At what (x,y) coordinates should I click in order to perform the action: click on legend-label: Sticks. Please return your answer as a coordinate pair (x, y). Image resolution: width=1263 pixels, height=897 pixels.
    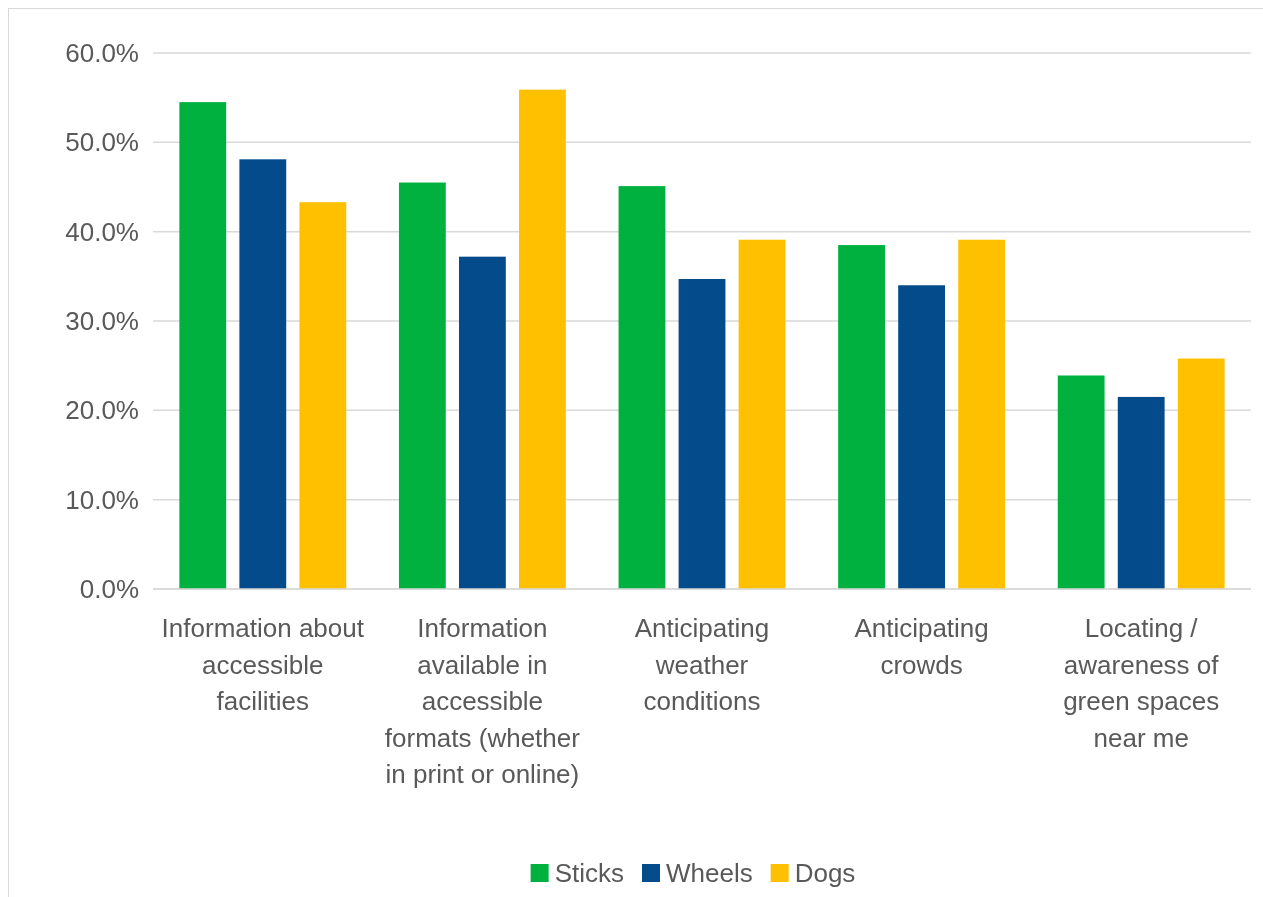
    Looking at the image, I should click on (589, 873).